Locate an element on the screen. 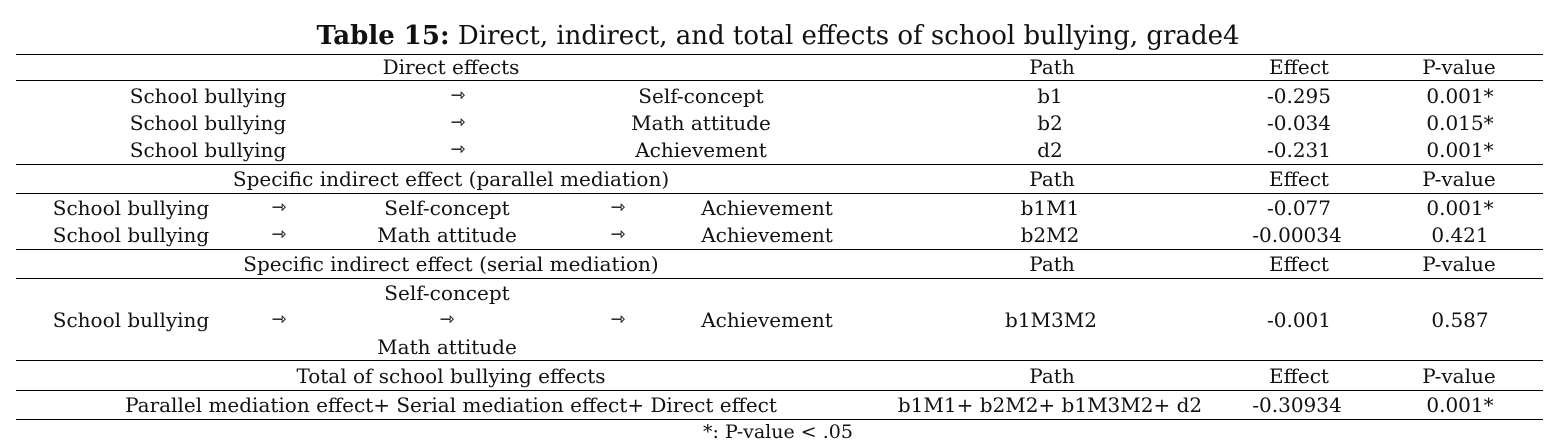 Image resolution: width=1556 pixels, height=445 pixels. direct-row-2-path: b2 is located at coordinates (1050, 123).